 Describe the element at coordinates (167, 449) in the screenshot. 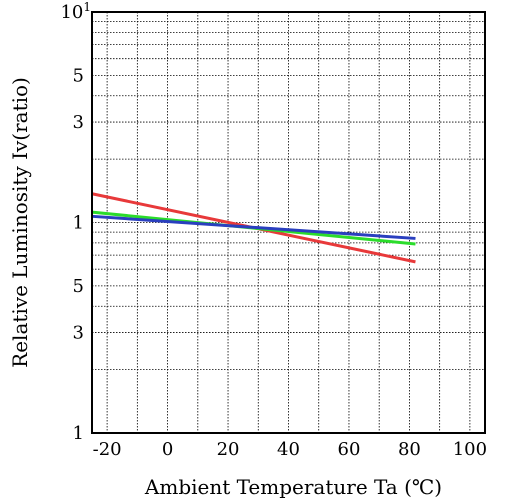

I see `x-tick-label: 0` at that location.